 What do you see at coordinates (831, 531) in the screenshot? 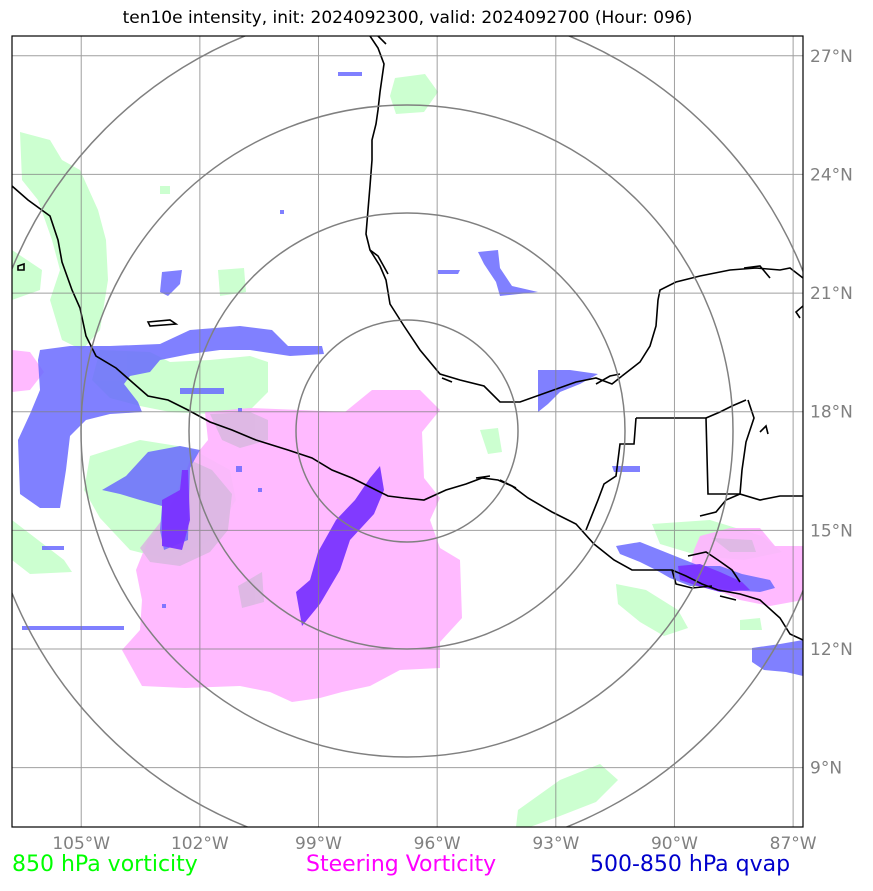
I see `lat-tick-label: 15°N` at bounding box center [831, 531].